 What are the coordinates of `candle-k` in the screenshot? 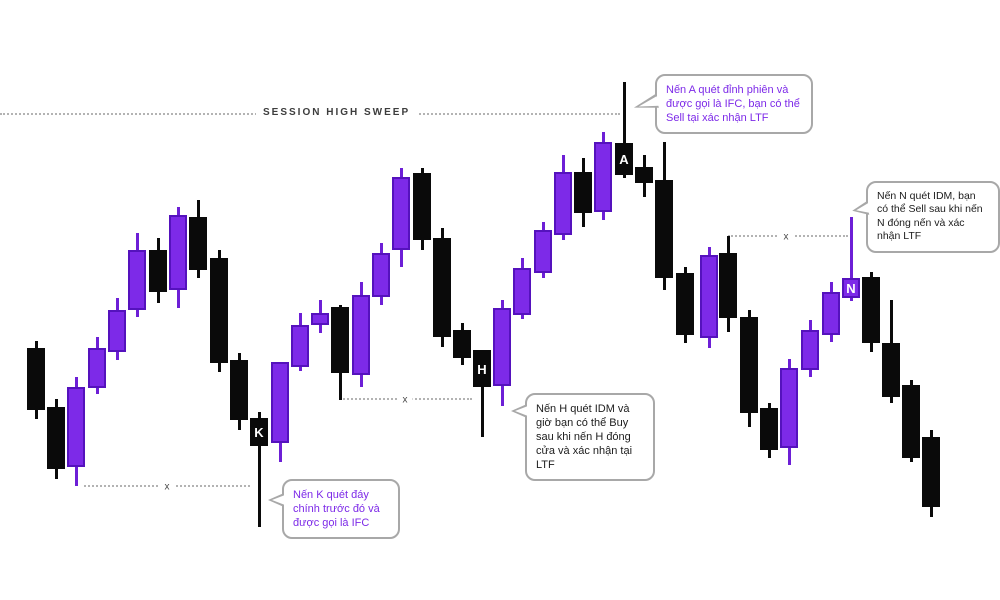 It's located at (259, 432).